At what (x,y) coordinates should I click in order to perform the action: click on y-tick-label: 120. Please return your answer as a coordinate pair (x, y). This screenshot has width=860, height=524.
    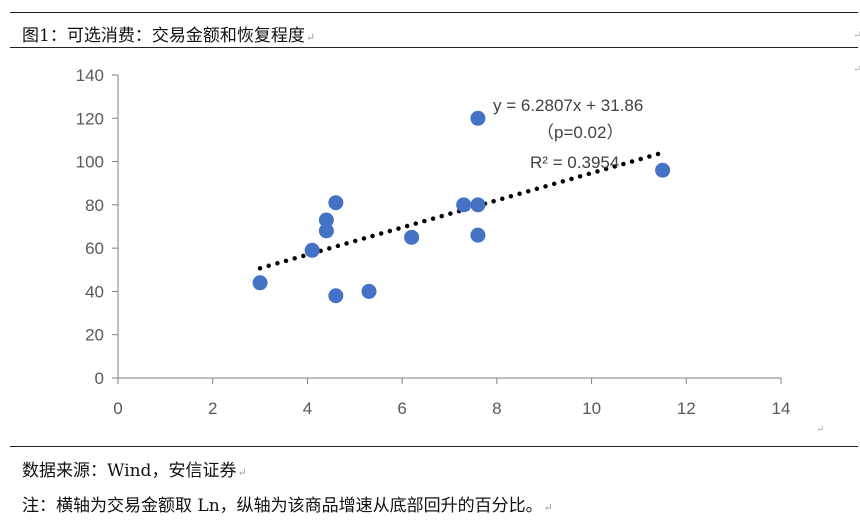
    Looking at the image, I should click on (90, 118).